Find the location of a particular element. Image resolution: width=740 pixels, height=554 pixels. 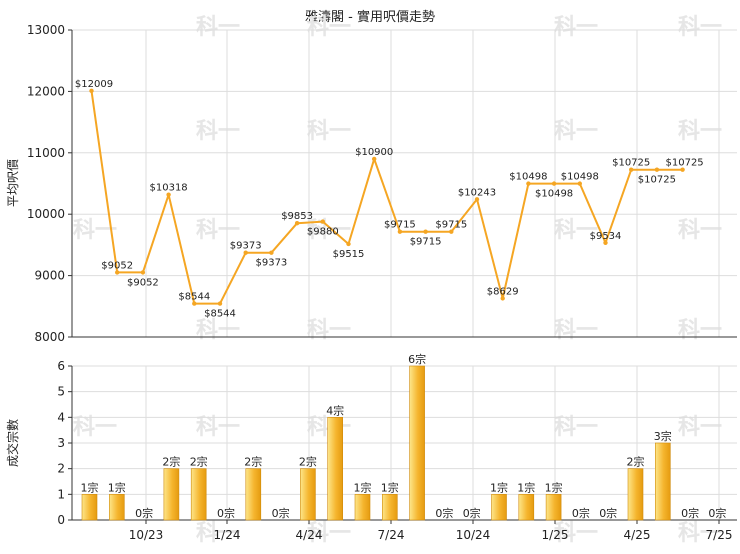

chart-title: 雅濤閣 - 實用呎價走勢 is located at coordinates (370, 17).